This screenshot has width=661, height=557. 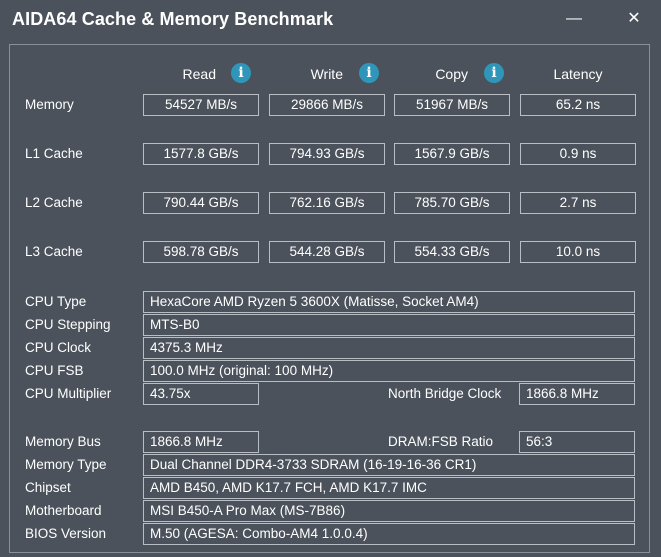 I want to click on column-header-write: Write, so click(x=326, y=74).